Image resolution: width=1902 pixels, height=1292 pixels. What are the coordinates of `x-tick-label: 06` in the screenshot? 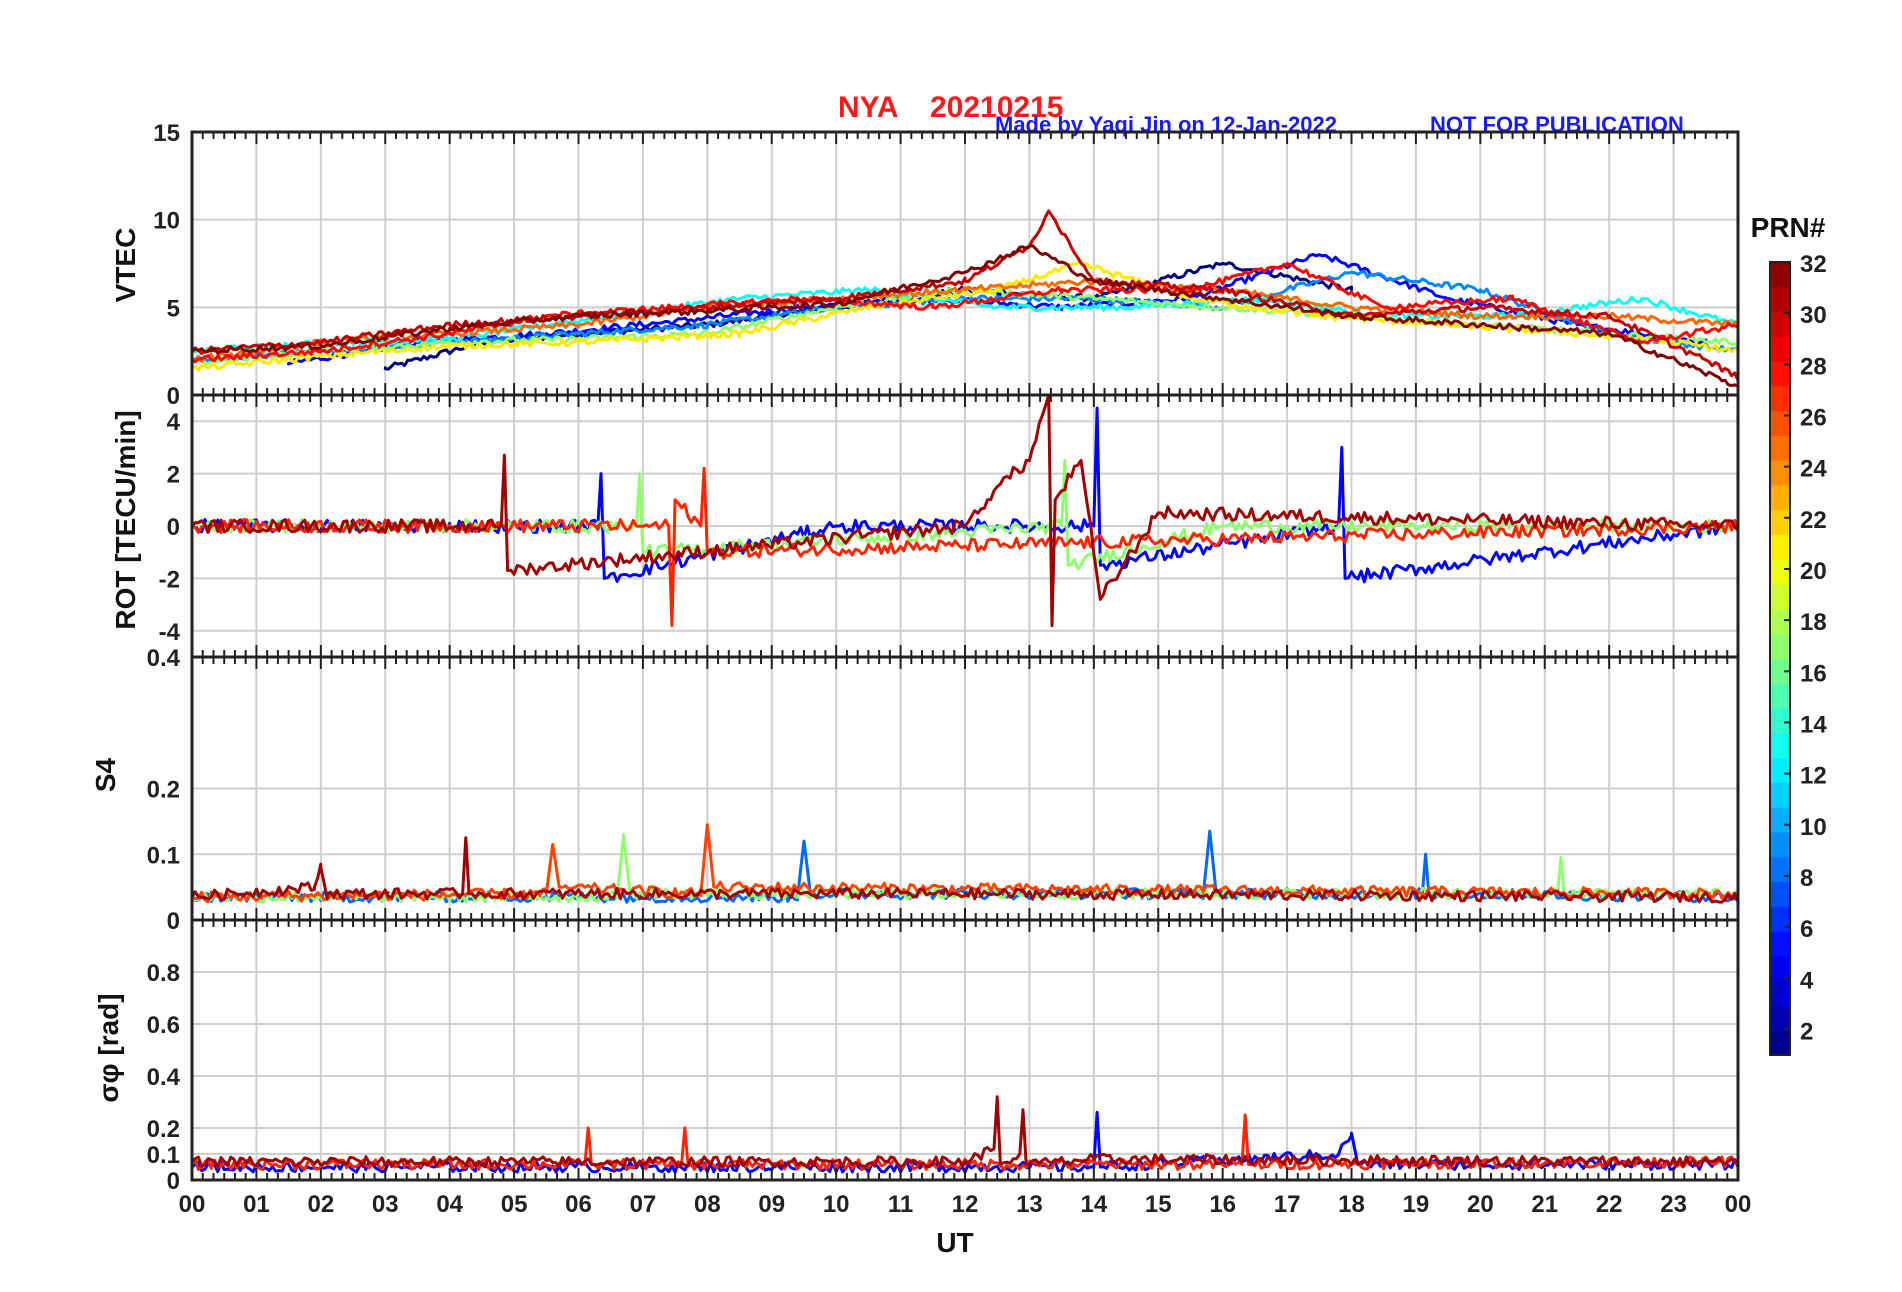 It's located at (578, 1204).